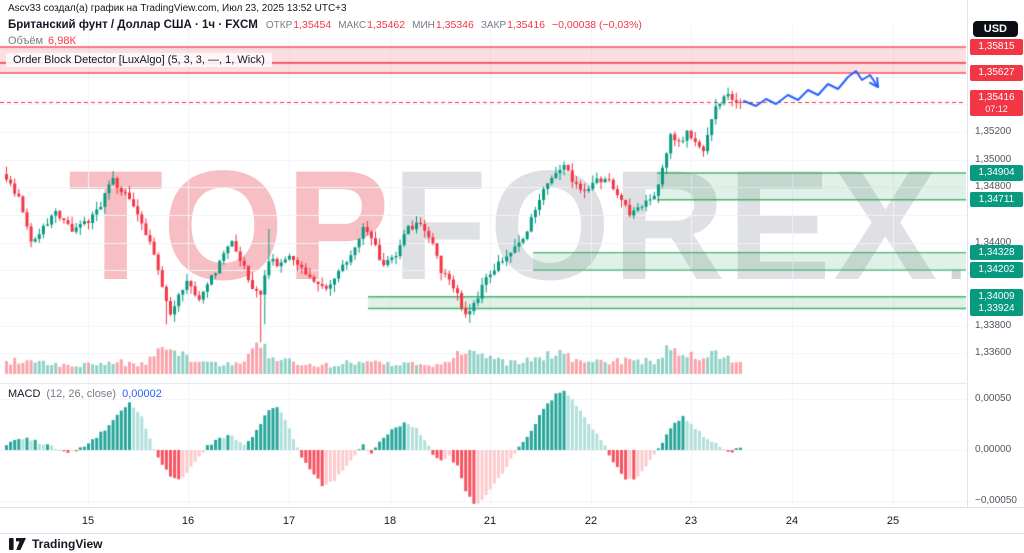 This screenshot has width=1024, height=553. What do you see at coordinates (993, 325) in the screenshot?
I see `price-axis-tick-label: 1,33800` at bounding box center [993, 325].